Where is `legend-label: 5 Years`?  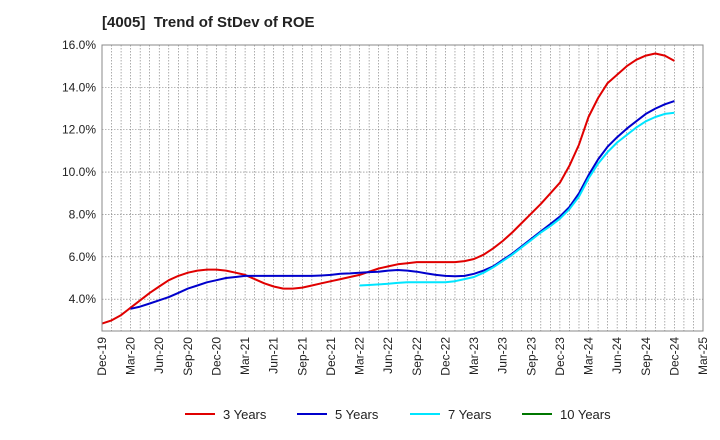 legend-label: 5 Years is located at coordinates (357, 414).